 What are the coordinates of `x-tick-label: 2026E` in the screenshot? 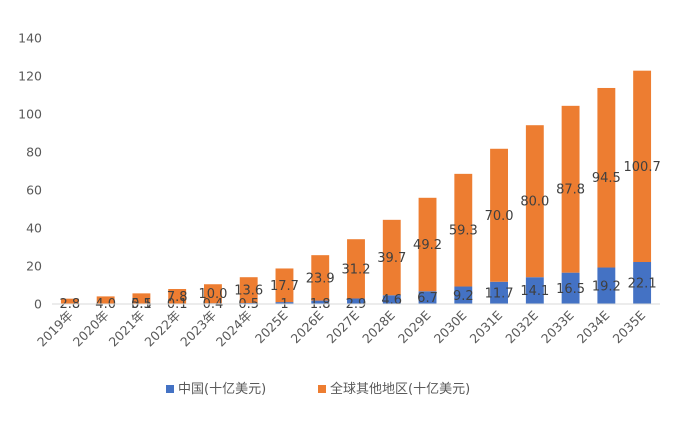 It's located at (307, 326).